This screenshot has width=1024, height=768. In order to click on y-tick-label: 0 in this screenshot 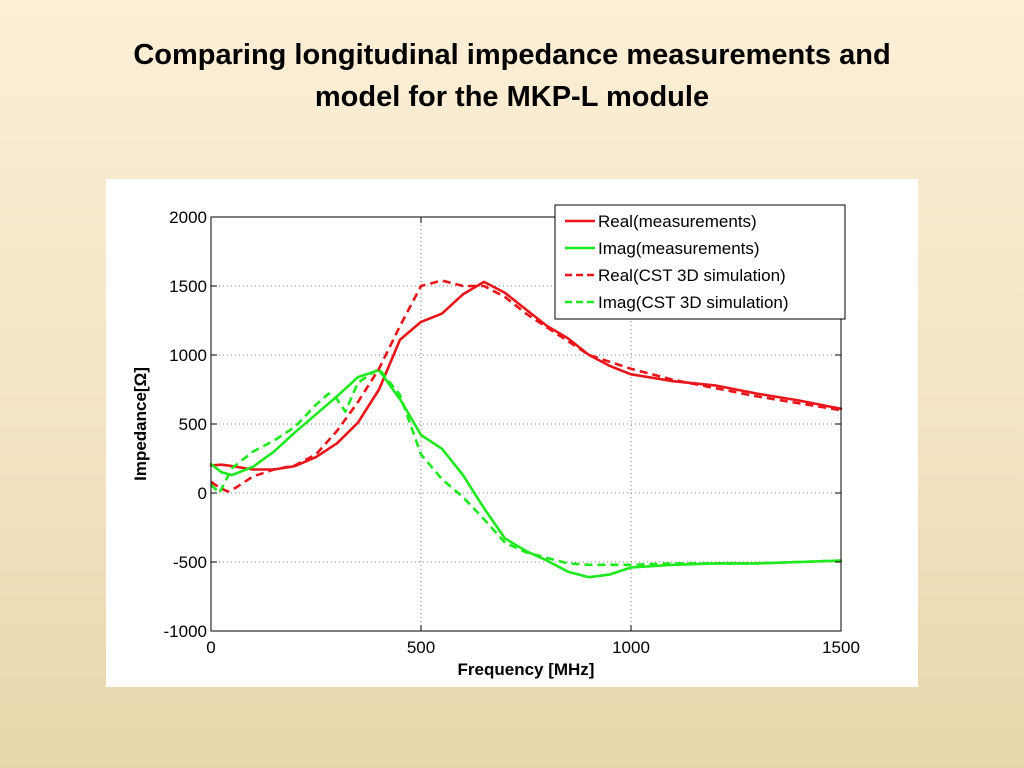, I will do `click(202, 493)`.